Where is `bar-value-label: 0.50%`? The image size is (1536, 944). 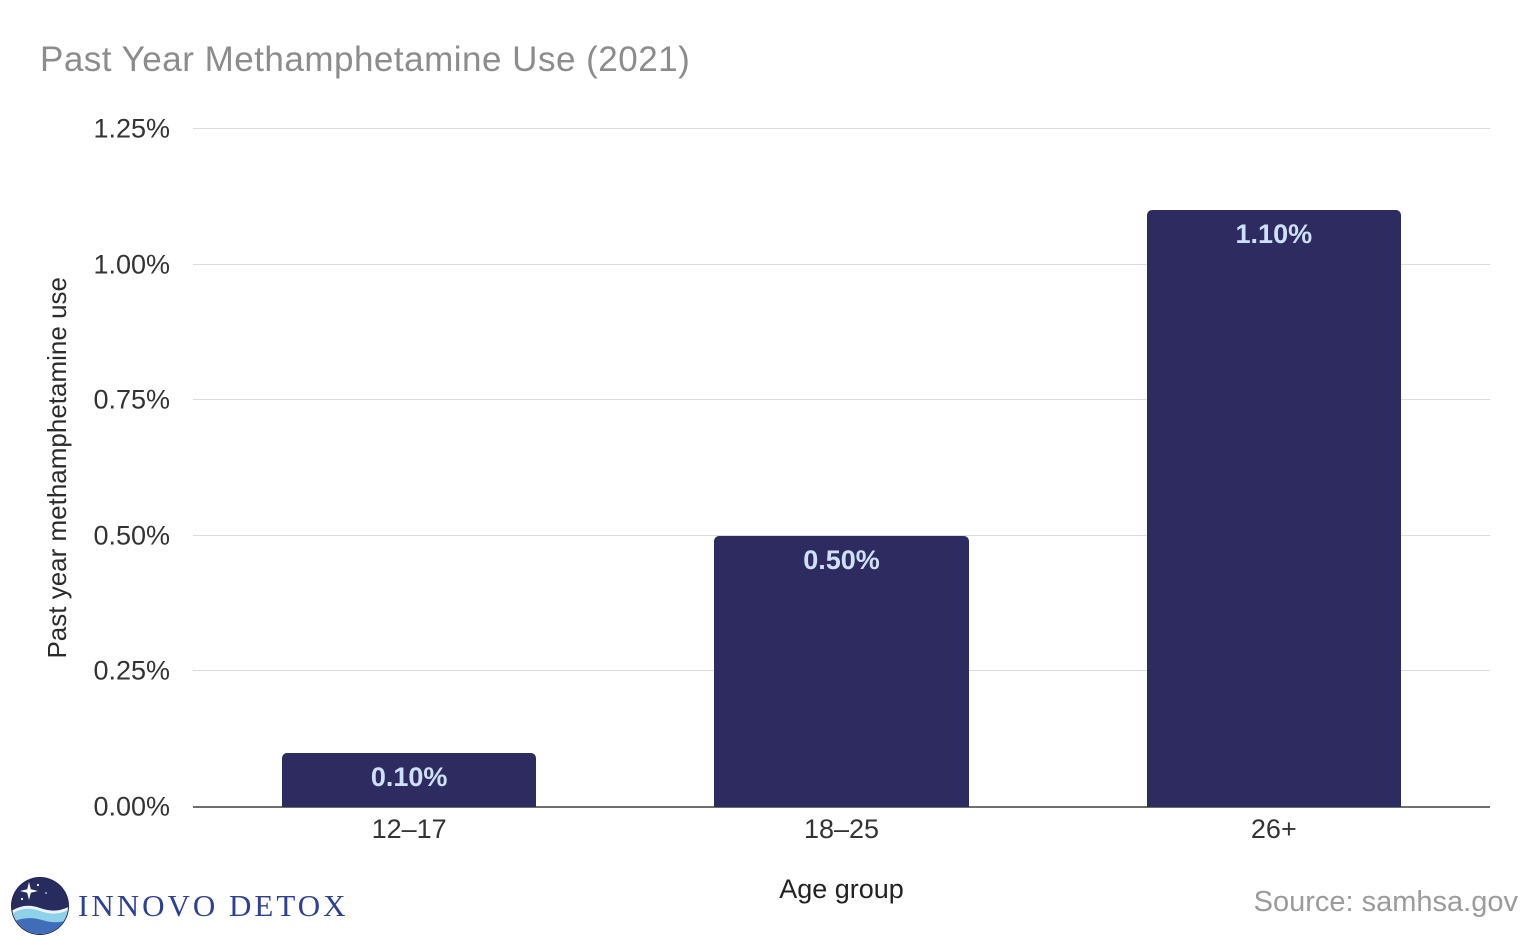 bar-value-label: 0.50% is located at coordinates (841, 559).